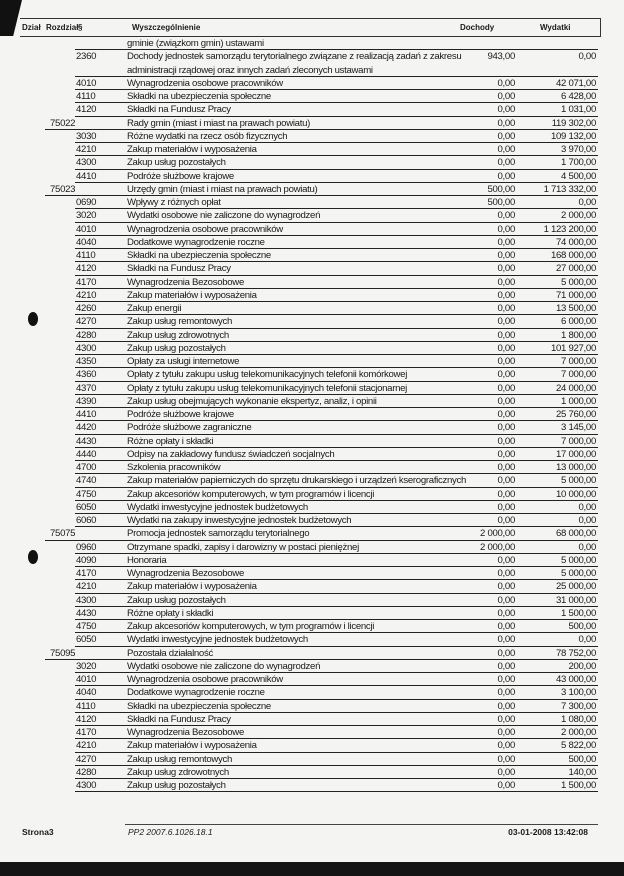  What do you see at coordinates (576, 534) in the screenshot?
I see `wydatki-cell: 68 000,00` at bounding box center [576, 534].